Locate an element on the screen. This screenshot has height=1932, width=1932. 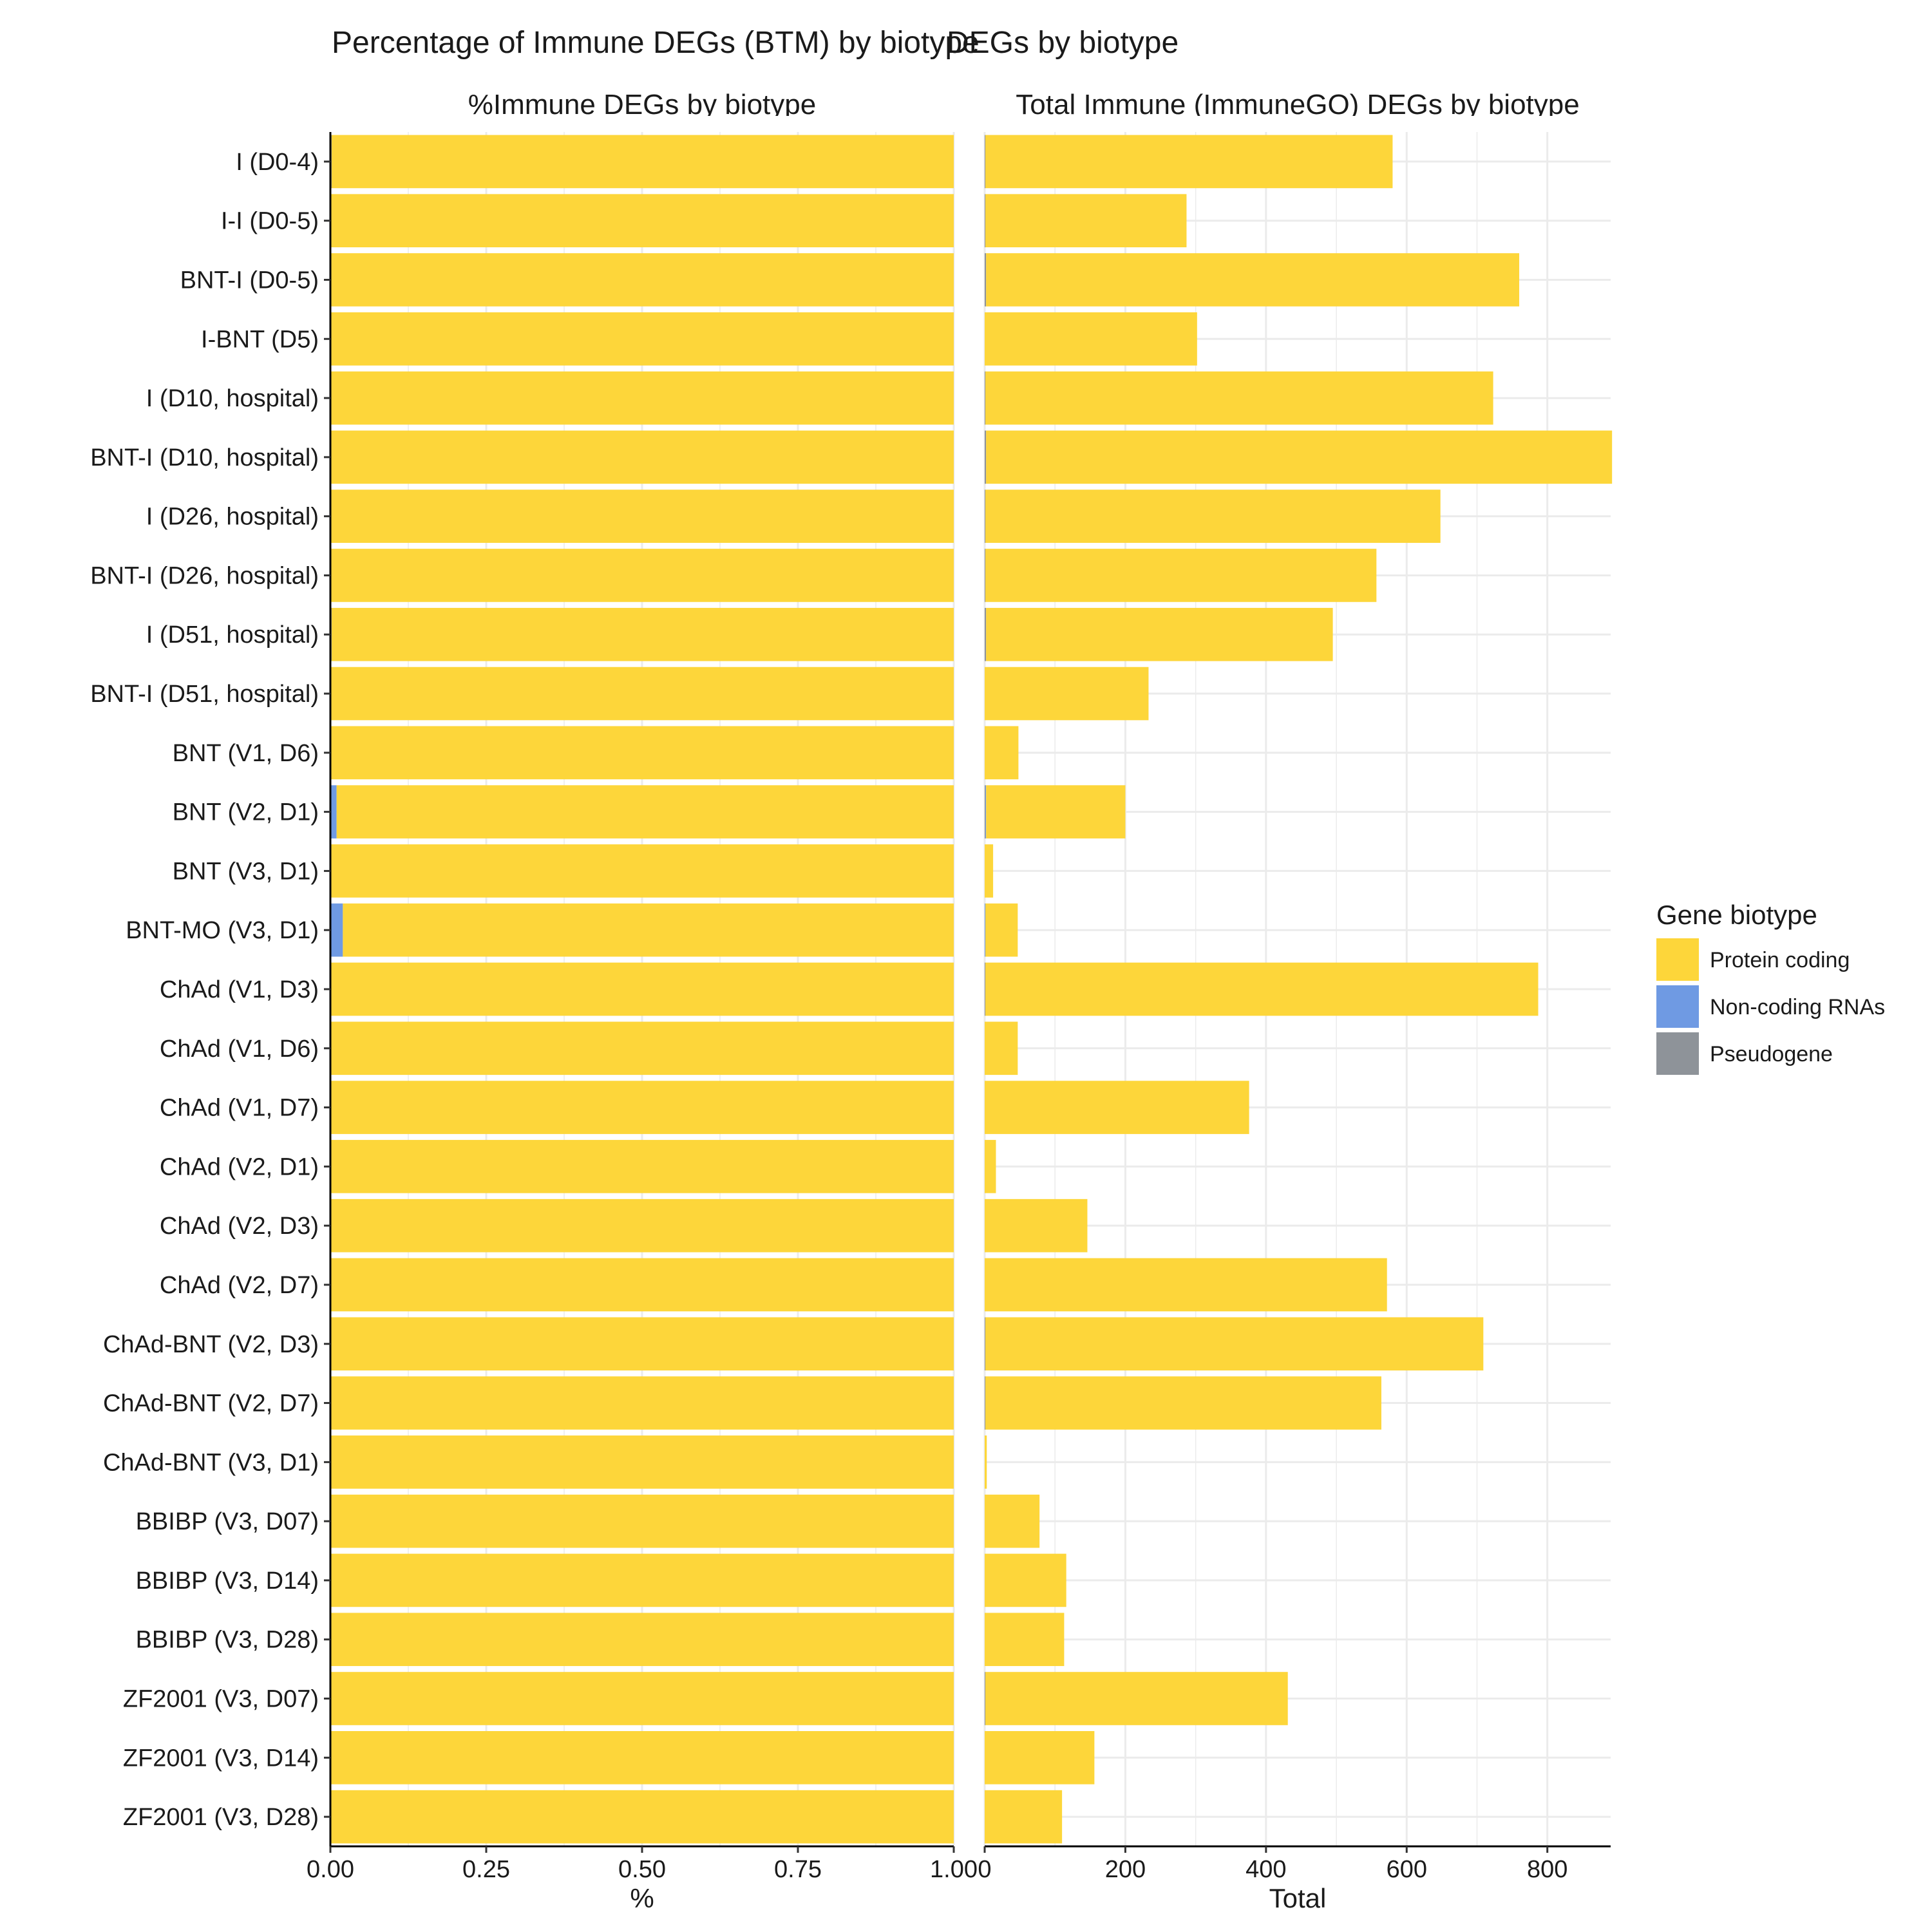
panel-total-x-tick-label: 400 is located at coordinates (1265, 1869).